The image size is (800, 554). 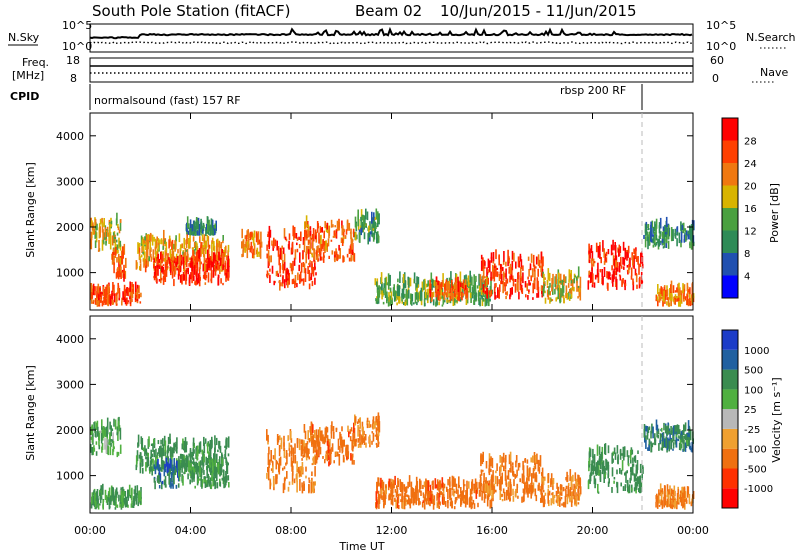 I want to click on power-scale-tick: 20, so click(x=750, y=187).